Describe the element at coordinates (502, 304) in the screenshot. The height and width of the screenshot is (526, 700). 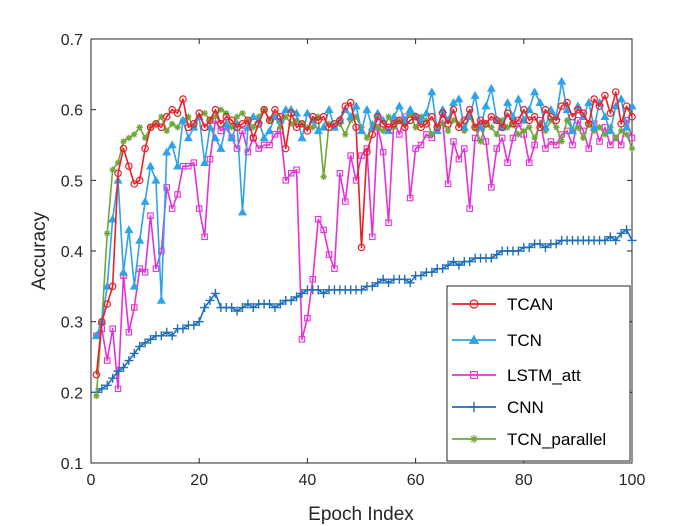
I see `legend-item-tcan: TCAN` at that location.